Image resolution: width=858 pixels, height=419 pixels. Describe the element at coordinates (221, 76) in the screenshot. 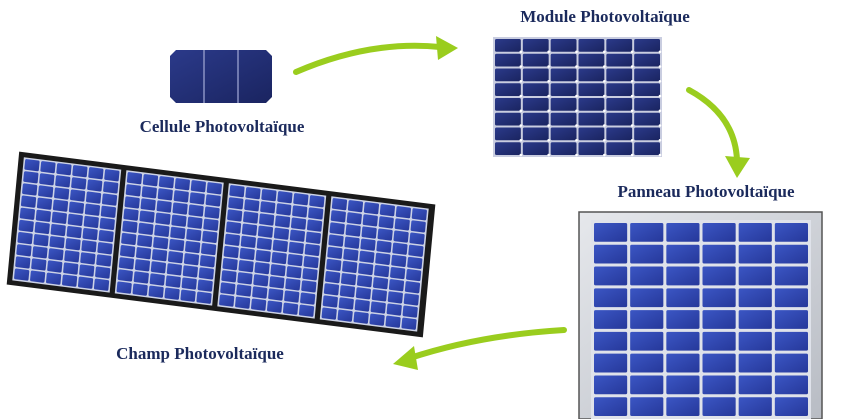

I see `cell-drawing` at that location.